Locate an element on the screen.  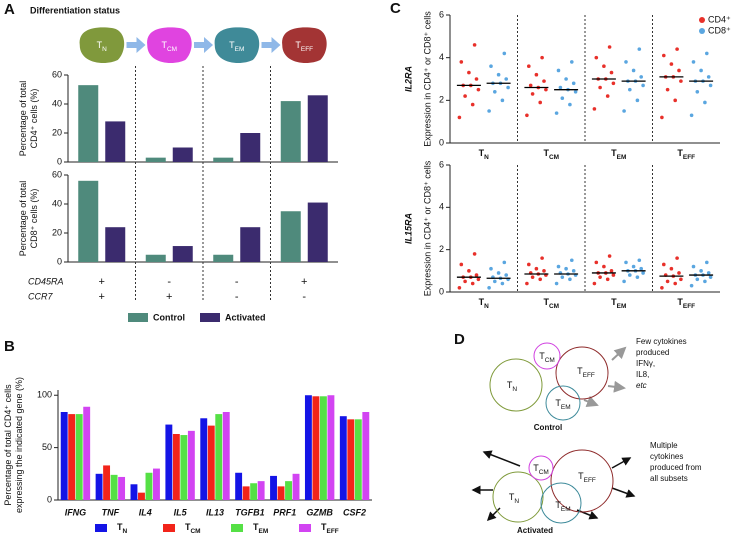
y-tick-label: 4 is located at coordinates (441, 57).